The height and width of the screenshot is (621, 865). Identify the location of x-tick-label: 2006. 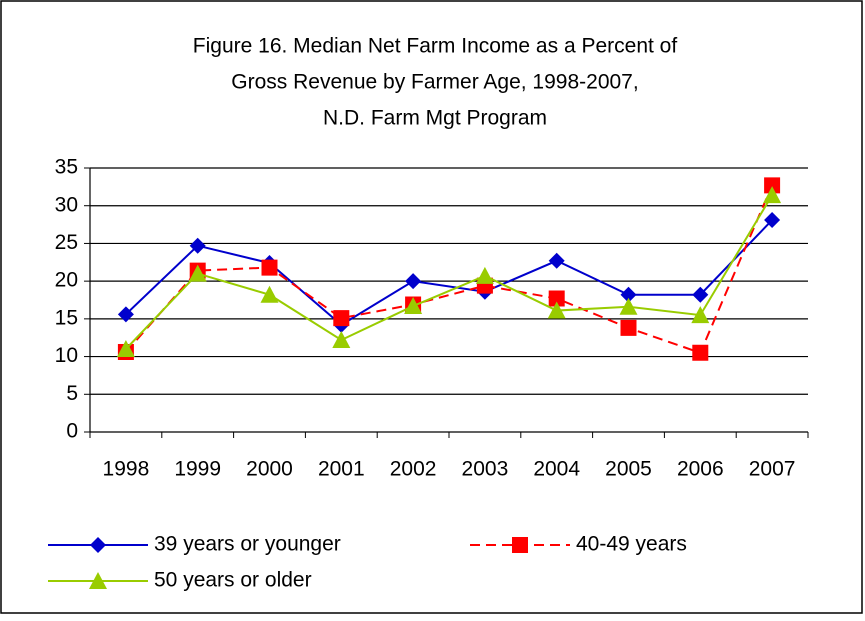
(700, 469).